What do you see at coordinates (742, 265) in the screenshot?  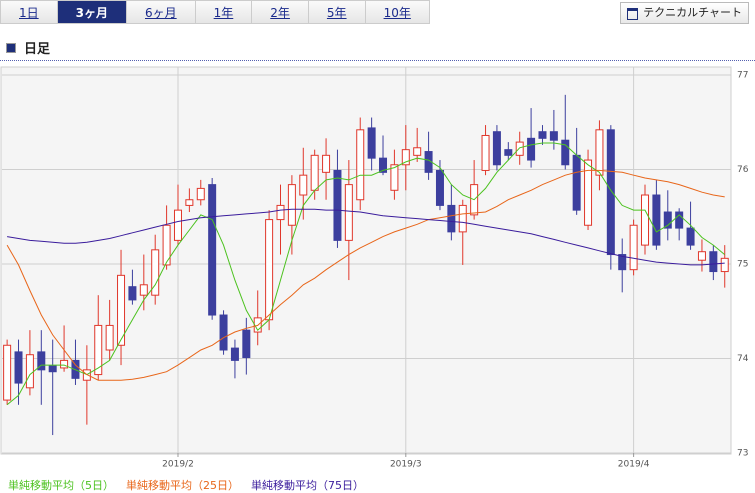 I see `y-tick-label: 75` at bounding box center [742, 265].